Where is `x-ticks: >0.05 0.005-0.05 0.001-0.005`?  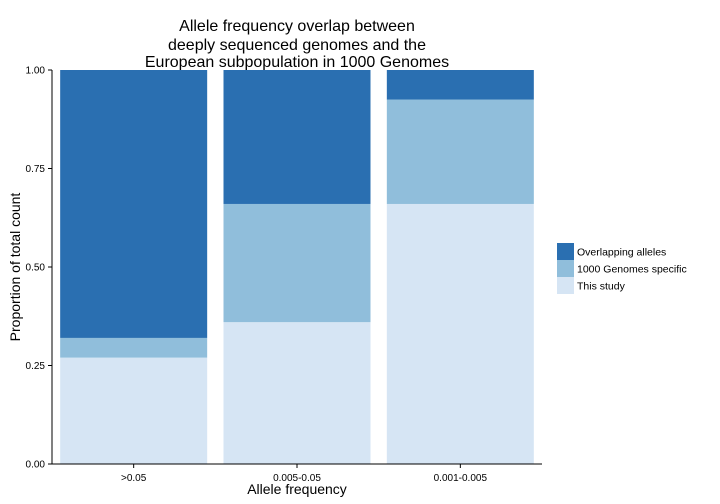
x-ticks: >0.05 0.005-0.05 0.001-0.005 is located at coordinates (304, 474).